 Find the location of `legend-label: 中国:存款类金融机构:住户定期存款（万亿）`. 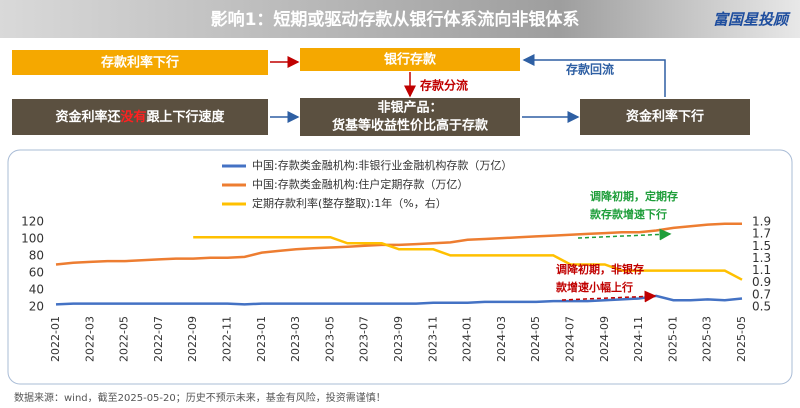

legend-label: 中国:存款类金融机构:住户定期存款（万亿） is located at coordinates (360, 184).